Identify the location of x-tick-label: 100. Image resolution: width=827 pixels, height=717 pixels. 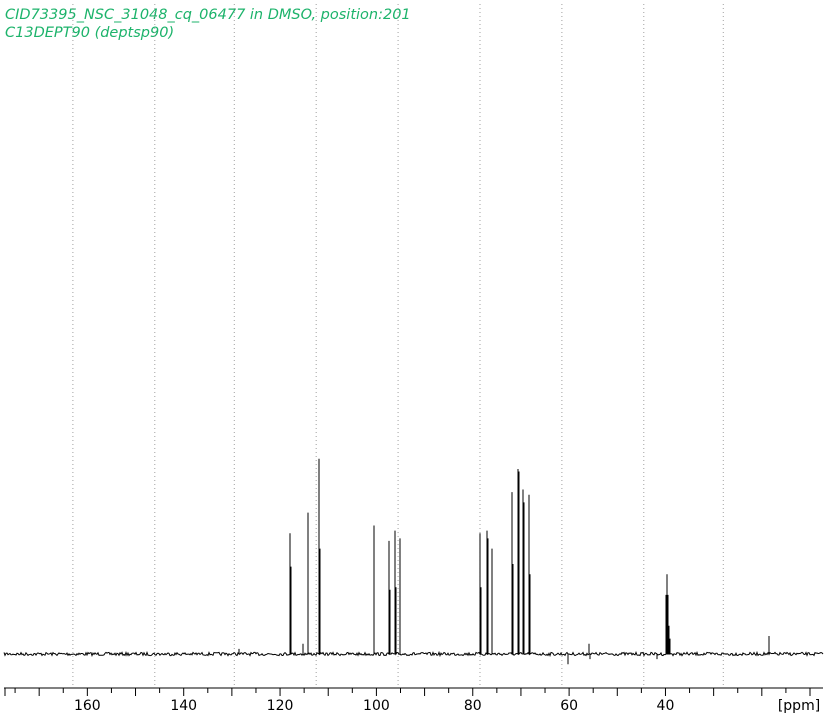
(376, 706).